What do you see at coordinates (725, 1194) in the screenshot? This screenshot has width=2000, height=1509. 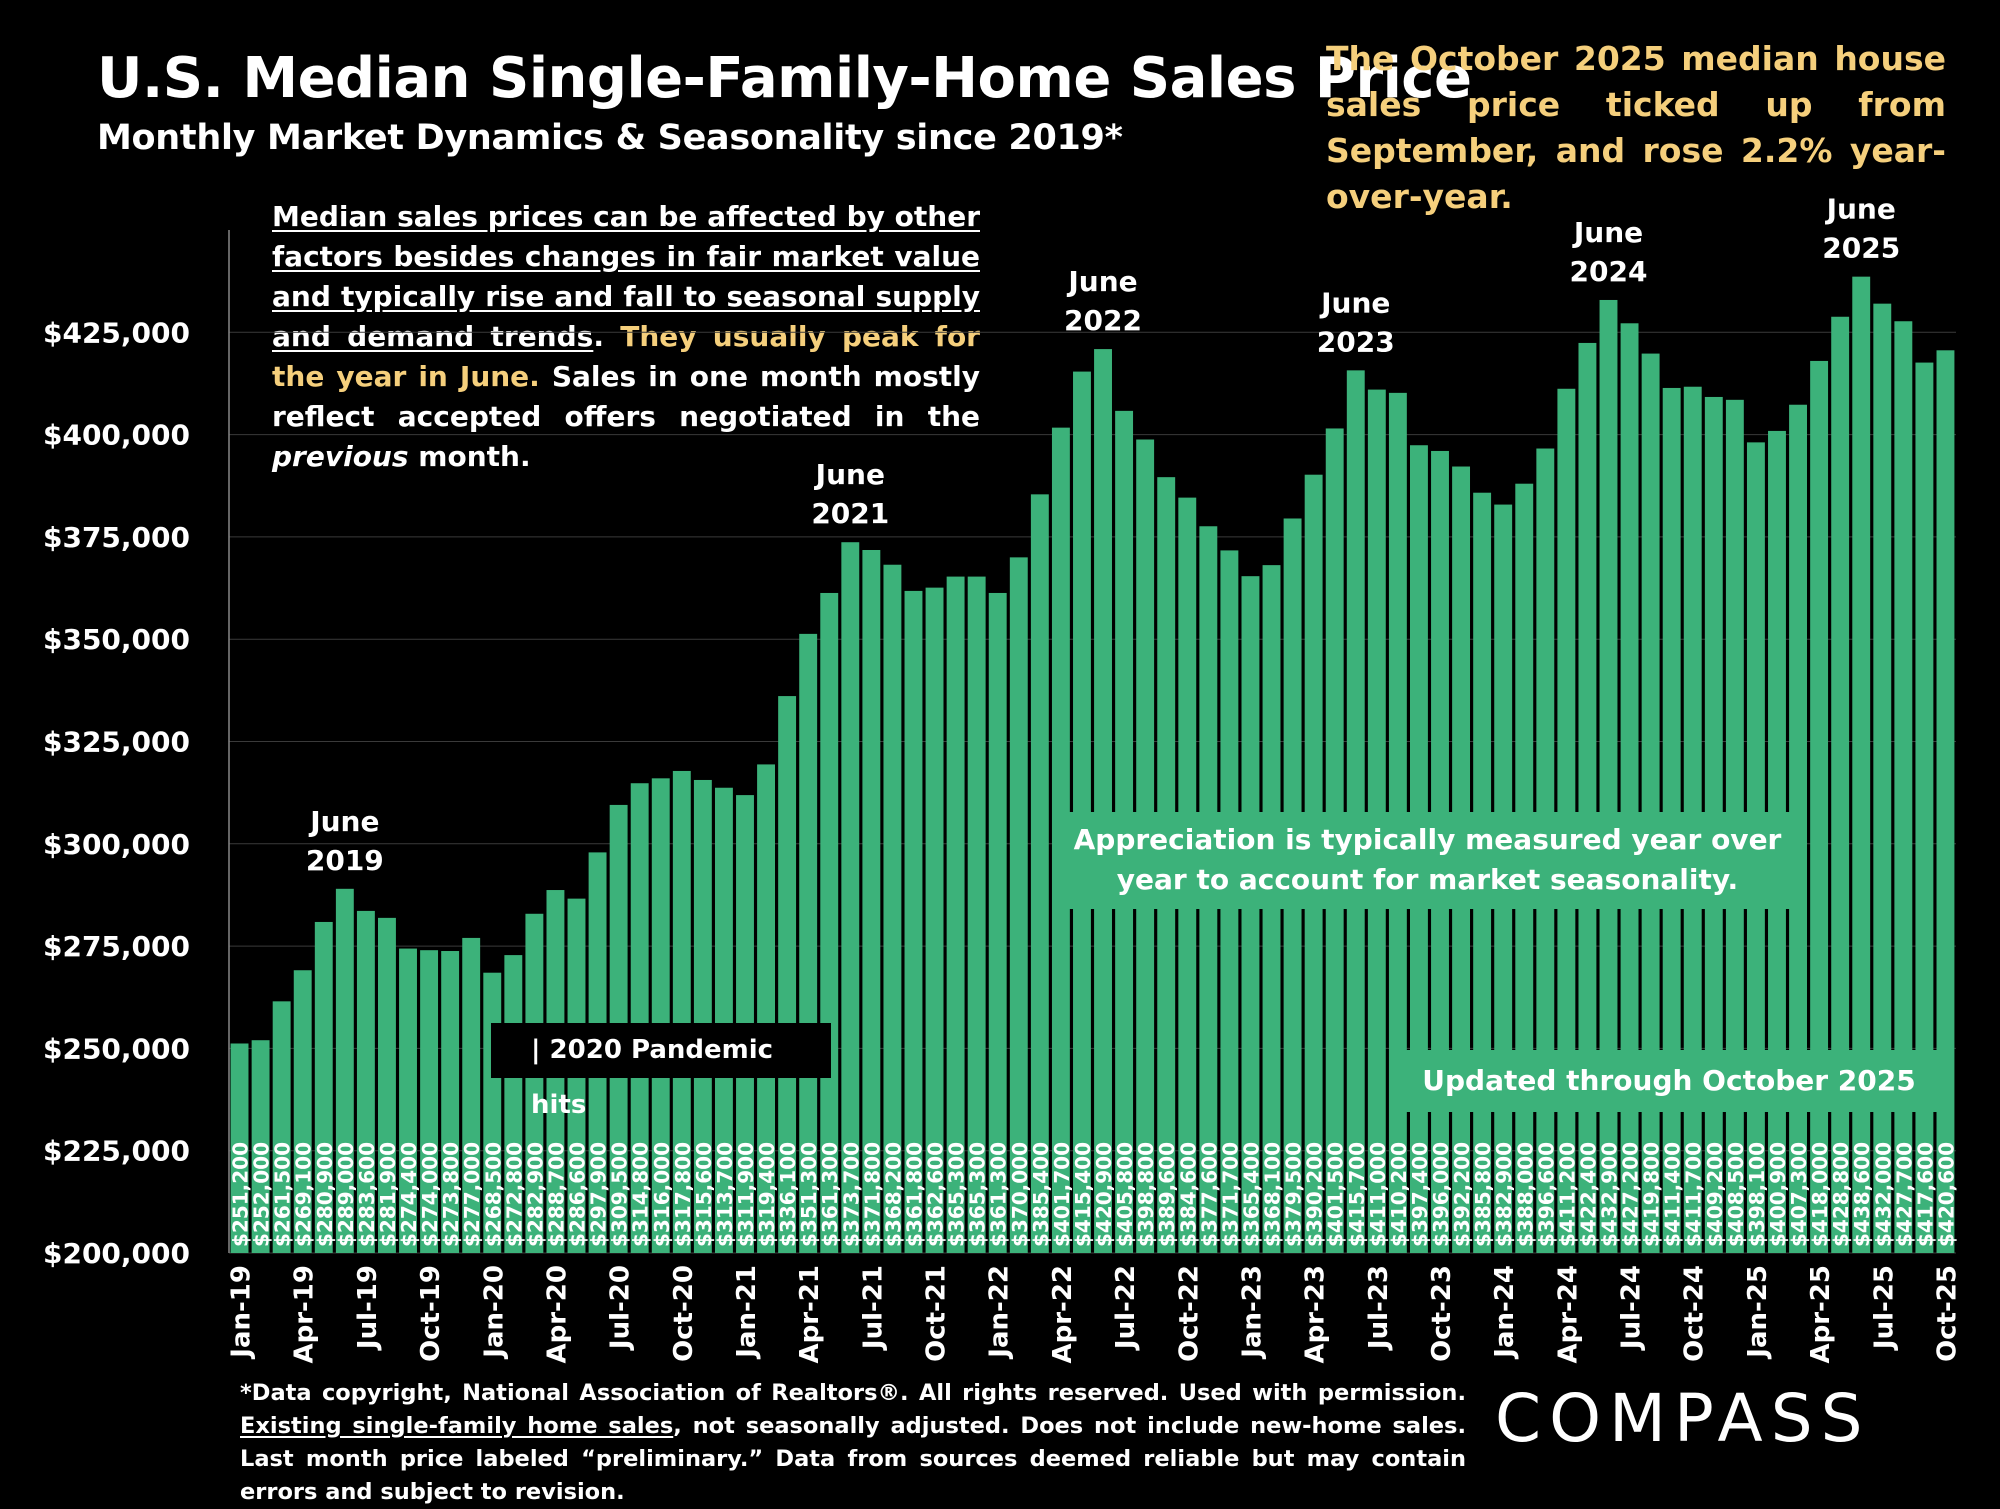 I see `bar-value-label: $313,700` at bounding box center [725, 1194].